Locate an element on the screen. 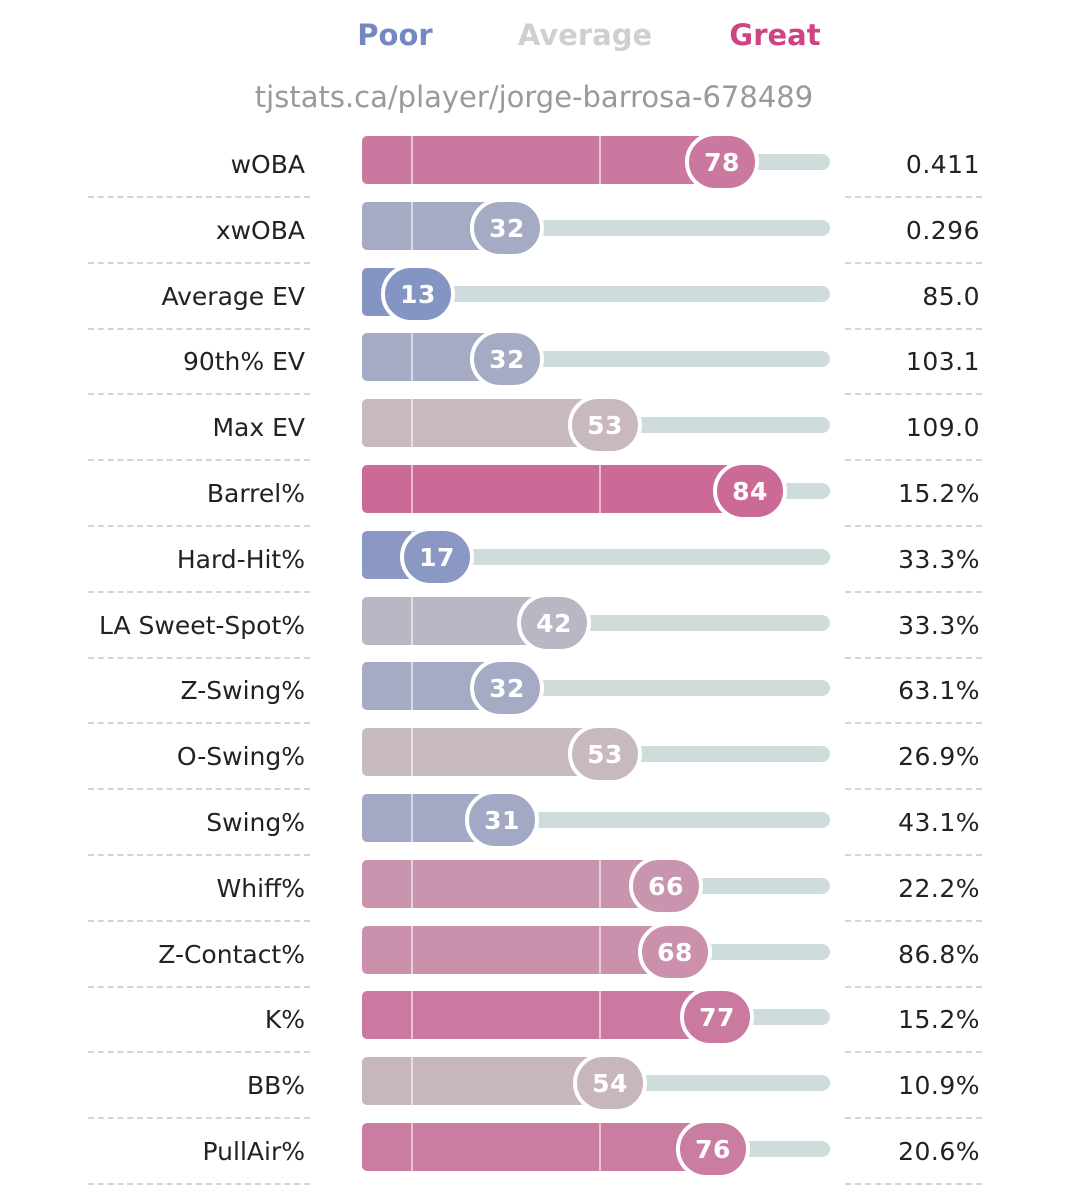 This screenshot has height=1200, width=1069. metric-value: 20.6% is located at coordinates (939, 1151).